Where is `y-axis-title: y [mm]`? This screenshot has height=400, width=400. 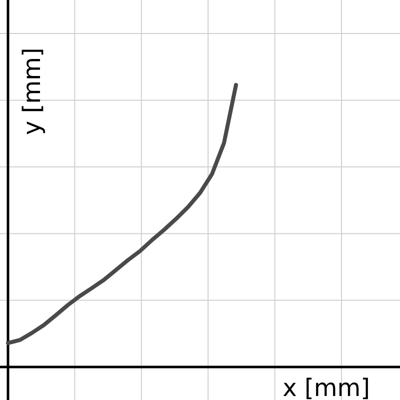
y-axis-title: y [mm] is located at coordinates (32, 91).